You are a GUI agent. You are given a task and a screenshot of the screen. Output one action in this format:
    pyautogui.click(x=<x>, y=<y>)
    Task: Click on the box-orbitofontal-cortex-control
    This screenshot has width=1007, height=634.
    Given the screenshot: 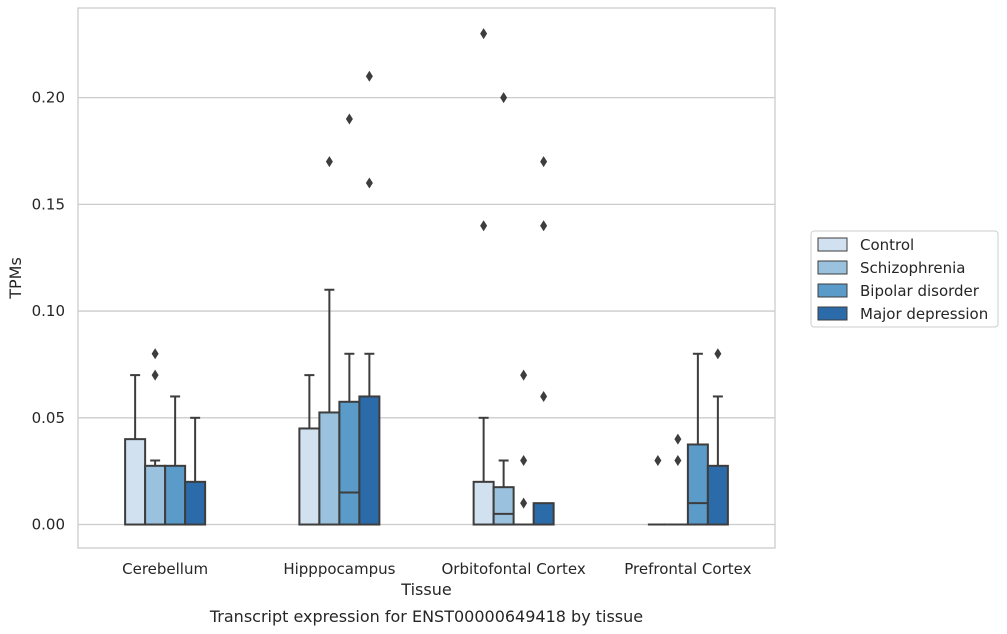 What is the action you would take?
    pyautogui.click(x=483, y=277)
    